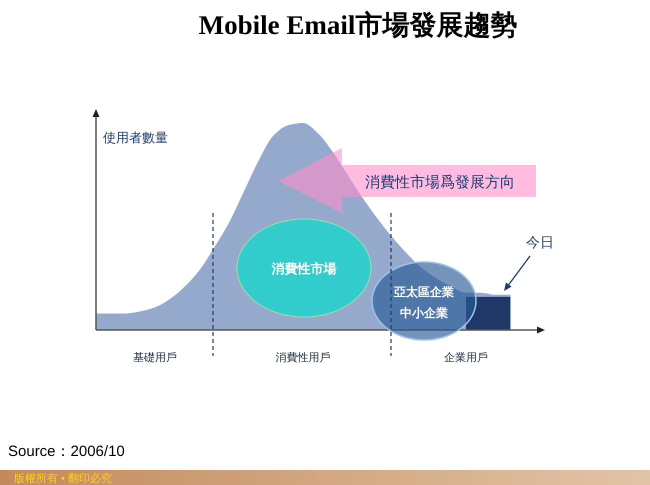 Image resolution: width=650 pixels, height=485 pixels. I want to click on y-axis-title: 使用者數量, so click(135, 137).